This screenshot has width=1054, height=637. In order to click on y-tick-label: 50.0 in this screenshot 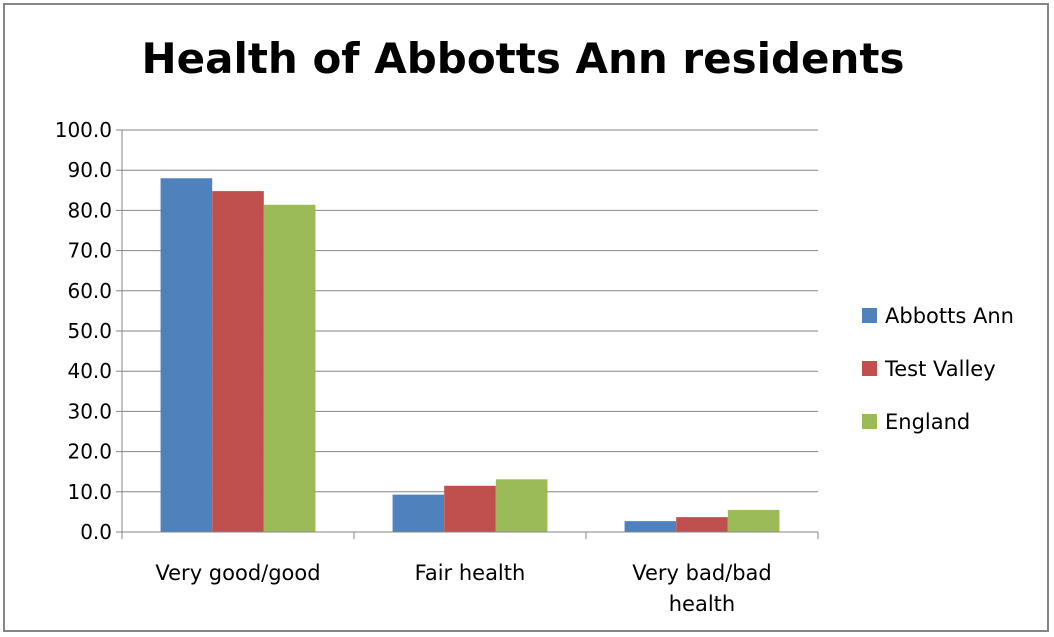, I will do `click(89, 331)`.